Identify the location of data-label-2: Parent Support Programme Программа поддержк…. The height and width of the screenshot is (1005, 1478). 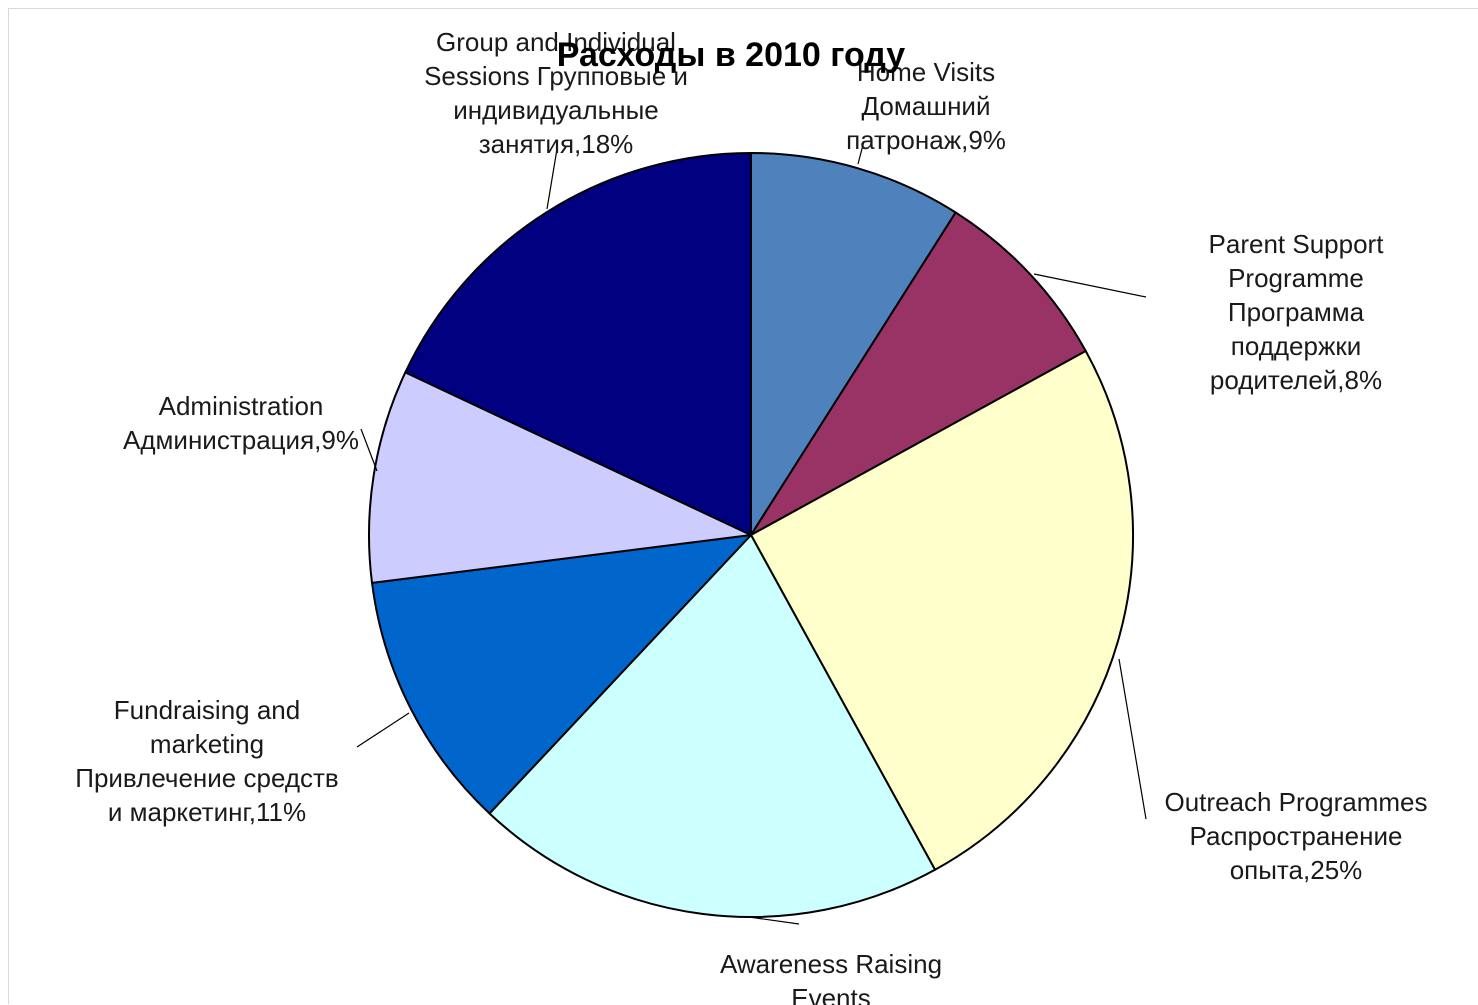
(1297, 312).